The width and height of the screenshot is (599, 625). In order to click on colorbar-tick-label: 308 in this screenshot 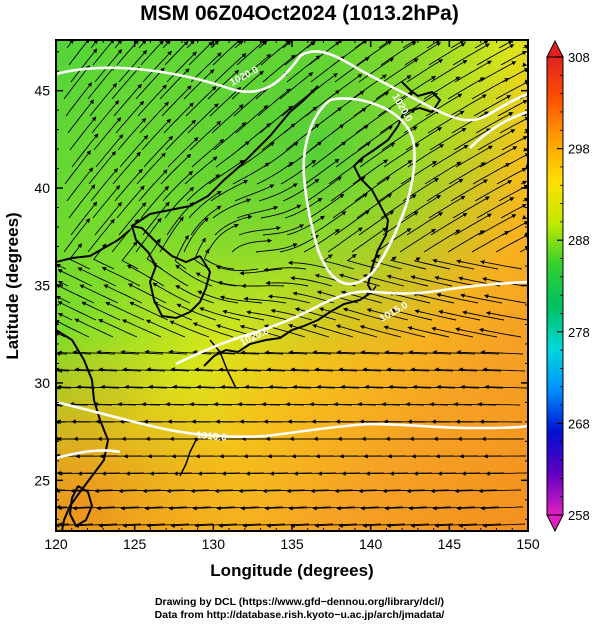, I will do `click(579, 57)`.